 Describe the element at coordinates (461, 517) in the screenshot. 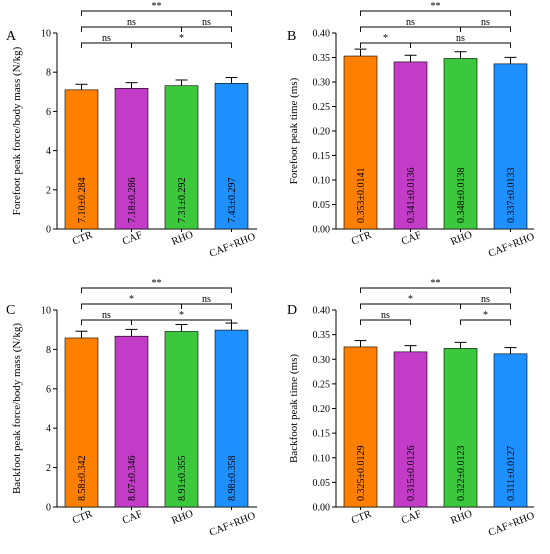

I see `x-tick-label: RHO` at that location.